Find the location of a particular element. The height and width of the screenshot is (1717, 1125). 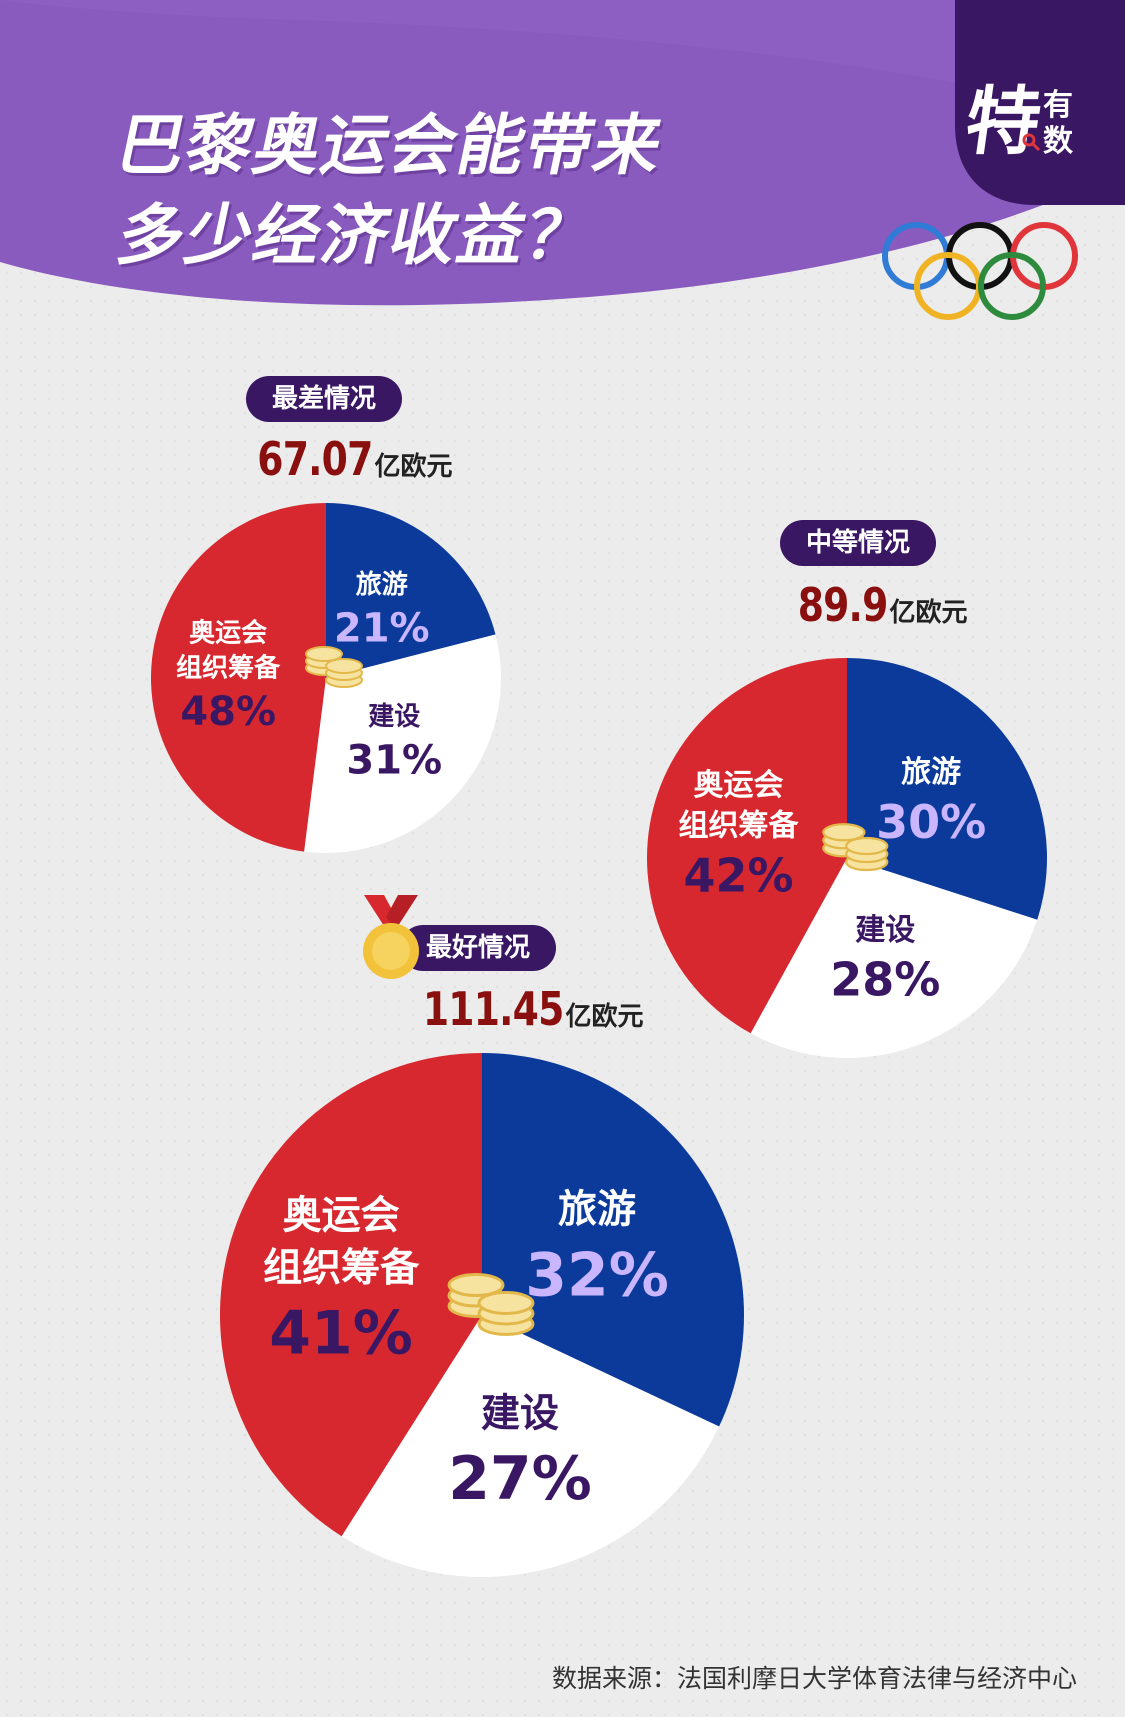

pie-medium-slice-construction is located at coordinates (894, 958).